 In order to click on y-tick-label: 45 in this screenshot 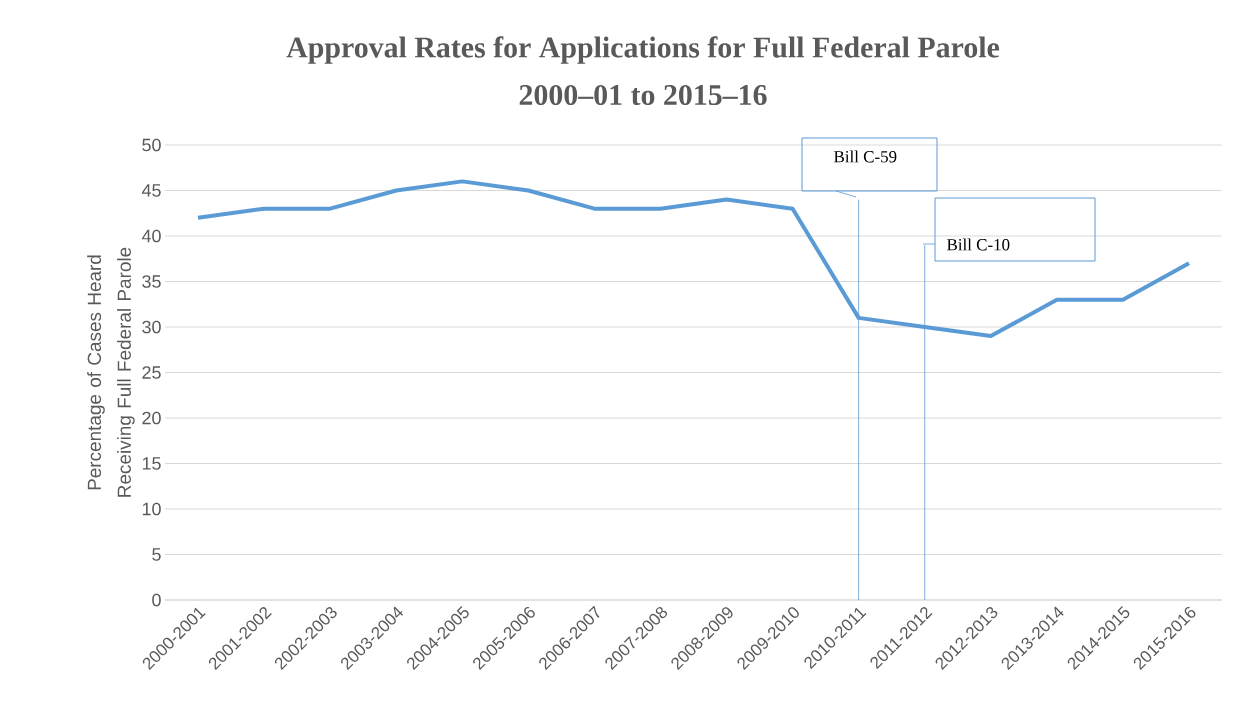, I will do `click(151, 190)`.